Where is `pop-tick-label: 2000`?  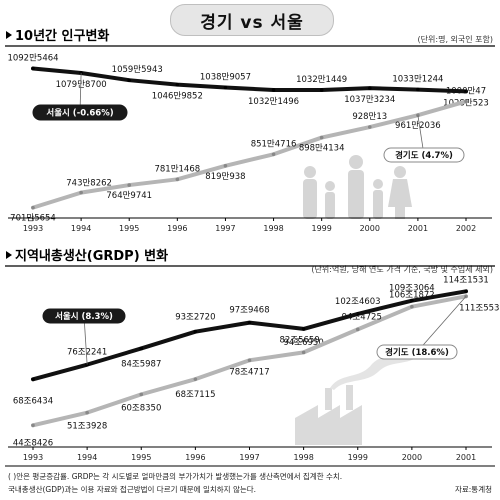 pop-tick-label: 2000 is located at coordinates (370, 228).